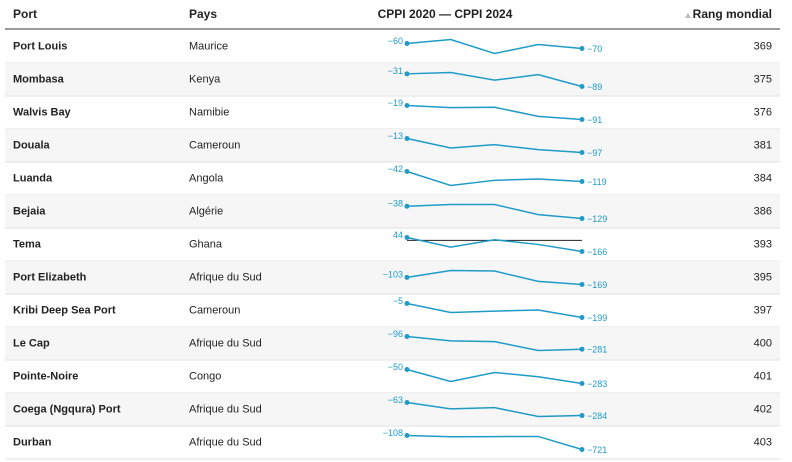 Image resolution: width=792 pixels, height=462 pixels. What do you see at coordinates (395, 169) in the screenshot?
I see `start-label: −42` at bounding box center [395, 169].